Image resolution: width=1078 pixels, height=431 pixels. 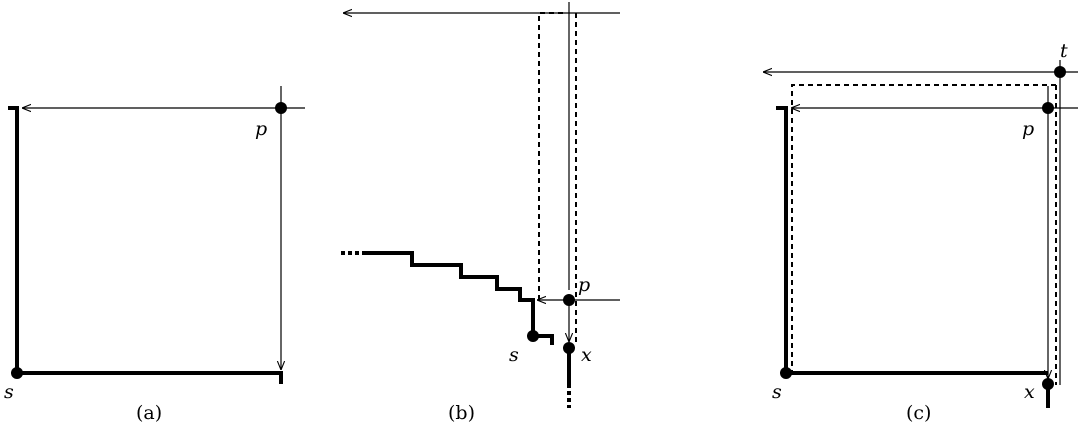 What do you see at coordinates (1064, 51) in the screenshot?
I see `panel-c-label-t: t` at bounding box center [1064, 51].